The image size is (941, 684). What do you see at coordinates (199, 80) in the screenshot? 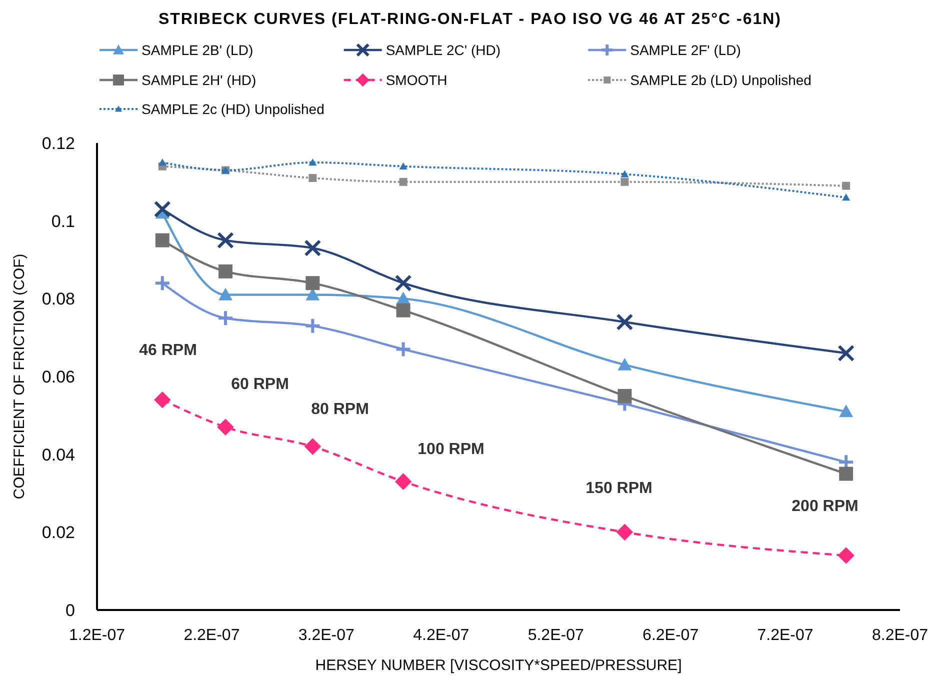
I see `legend-label: SAMPLE 2H' (HD)` at bounding box center [199, 80].